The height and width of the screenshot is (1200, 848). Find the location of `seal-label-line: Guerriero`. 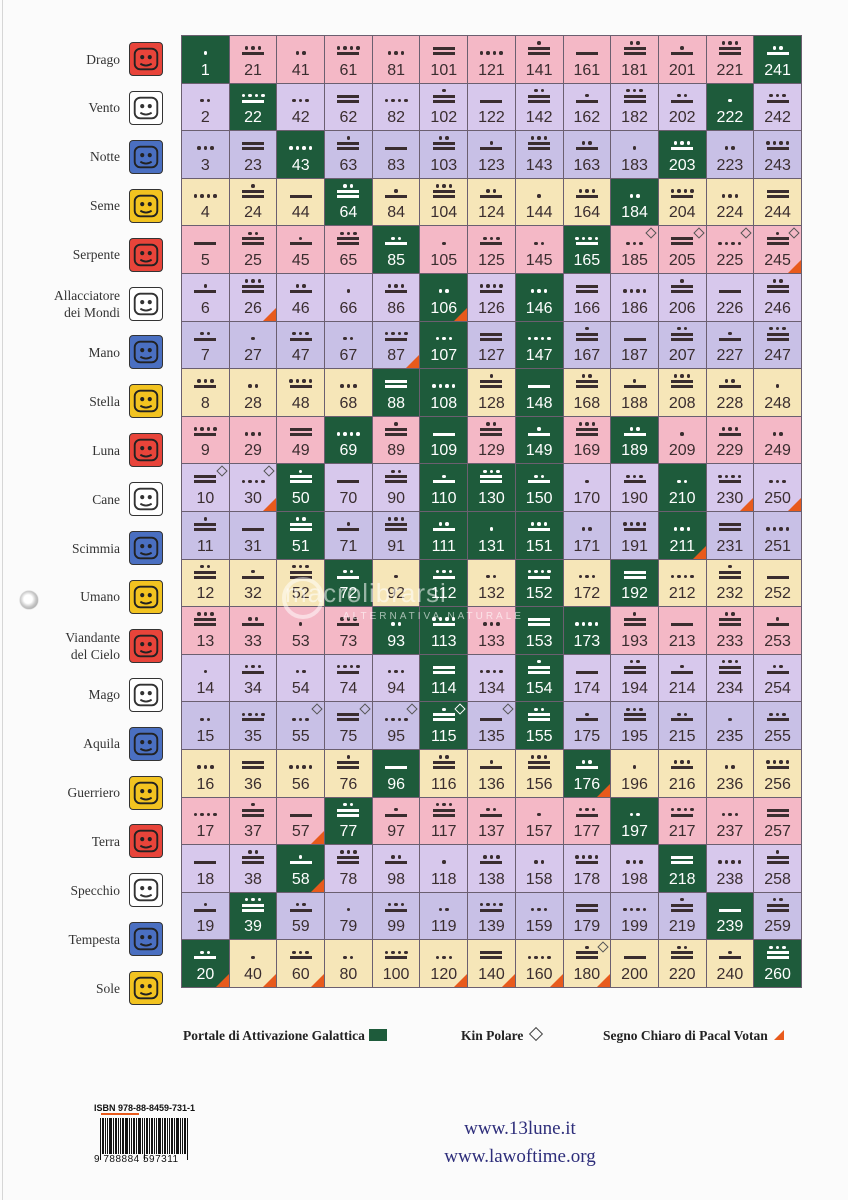

seal-label-line: Guerriero is located at coordinates (93, 792).